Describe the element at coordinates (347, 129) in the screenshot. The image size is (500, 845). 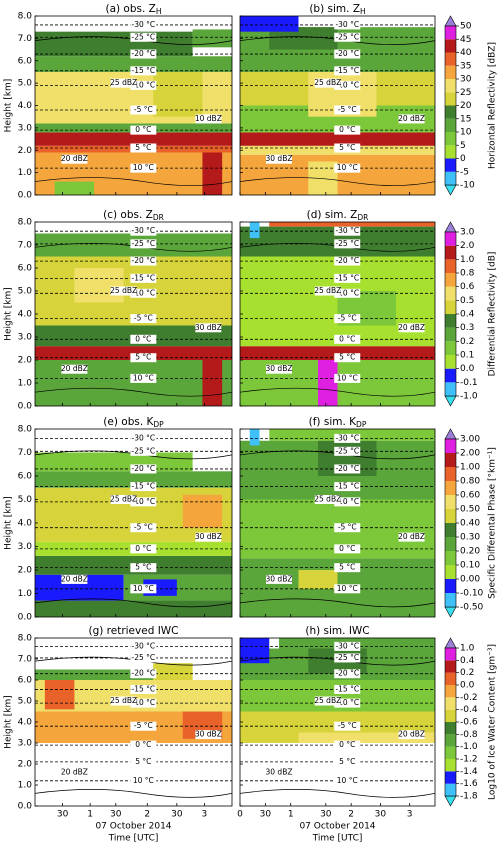
I see `contour-label: 0 °C` at that location.